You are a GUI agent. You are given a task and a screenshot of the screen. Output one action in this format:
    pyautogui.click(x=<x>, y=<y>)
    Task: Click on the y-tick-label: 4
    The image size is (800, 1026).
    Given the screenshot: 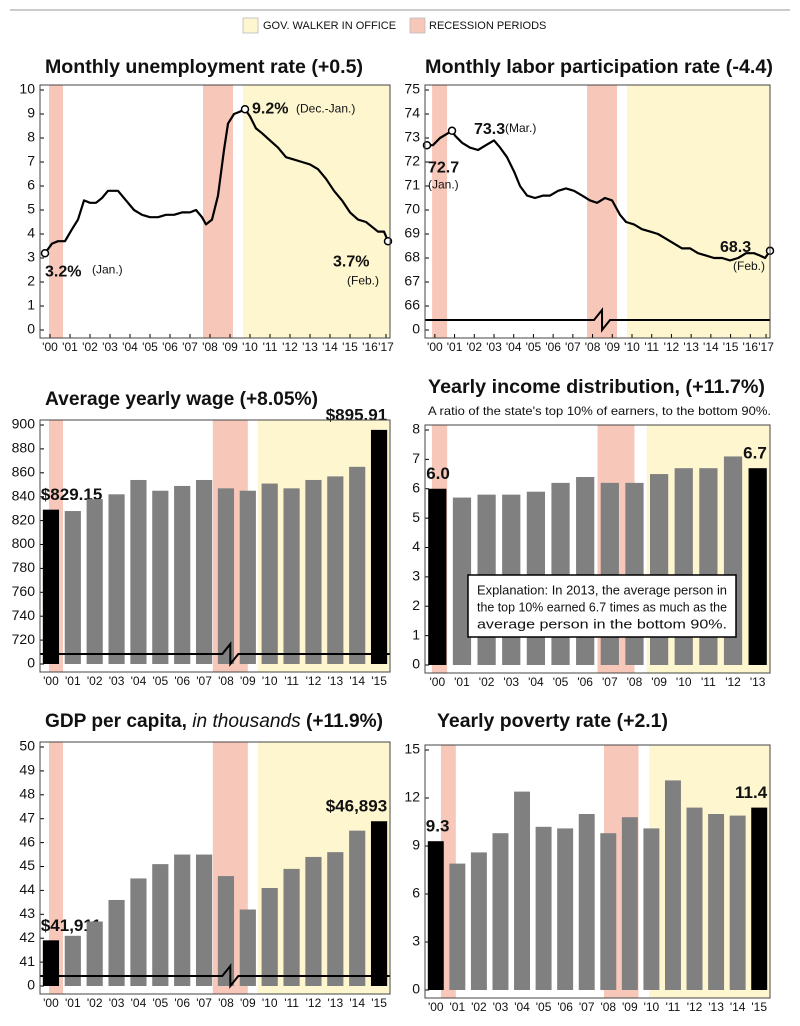 What is the action you would take?
    pyautogui.click(x=416, y=546)
    